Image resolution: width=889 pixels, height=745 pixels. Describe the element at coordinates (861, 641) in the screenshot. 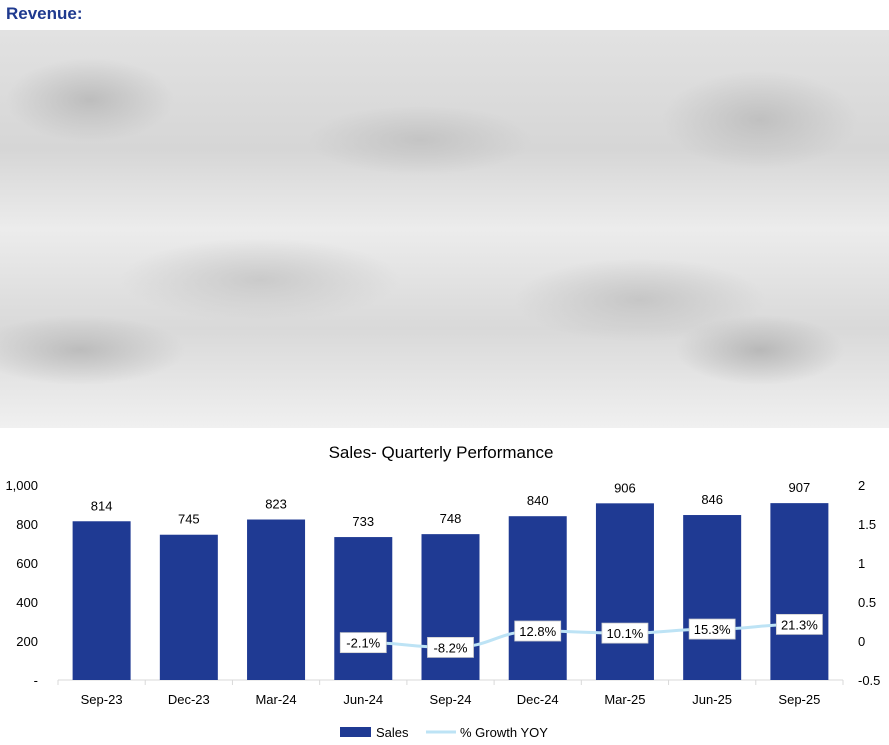

I see `y-right-tick-label: 0` at that location.